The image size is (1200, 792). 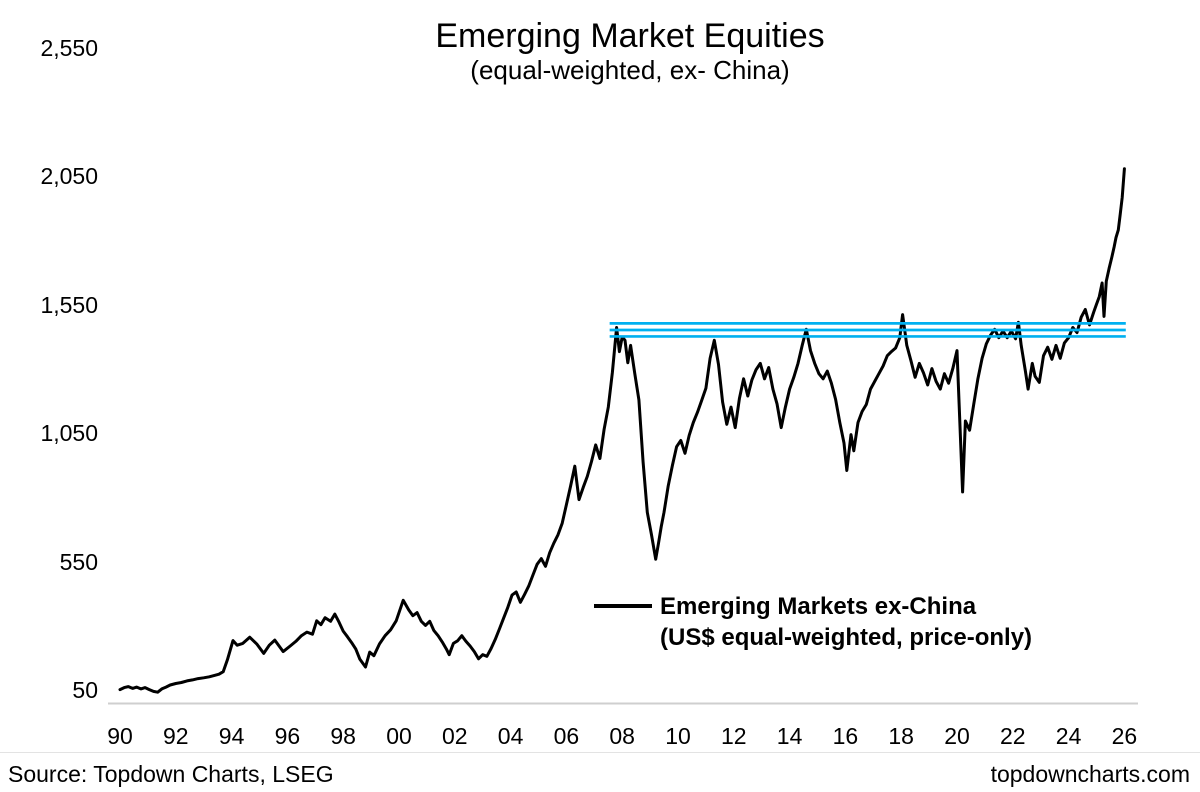 I want to click on x-tick-label: 10, so click(x=678, y=736).